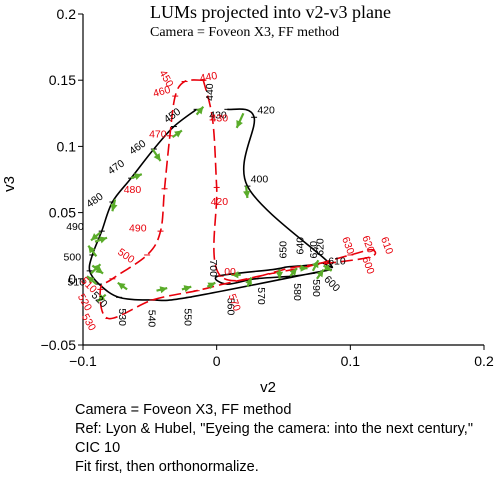 The image size is (500, 481). I want to click on y-tick-label: 0.05, so click(62, 213).